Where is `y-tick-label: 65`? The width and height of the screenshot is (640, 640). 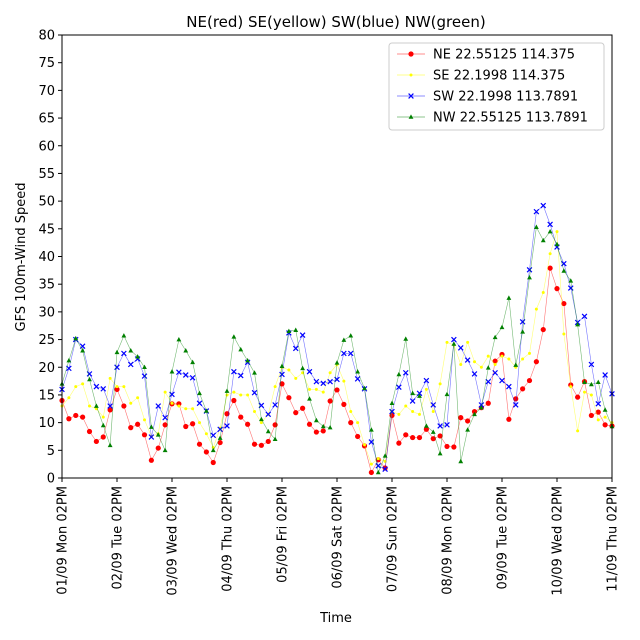
y-tick-label: 65 is located at coordinates (46, 119).